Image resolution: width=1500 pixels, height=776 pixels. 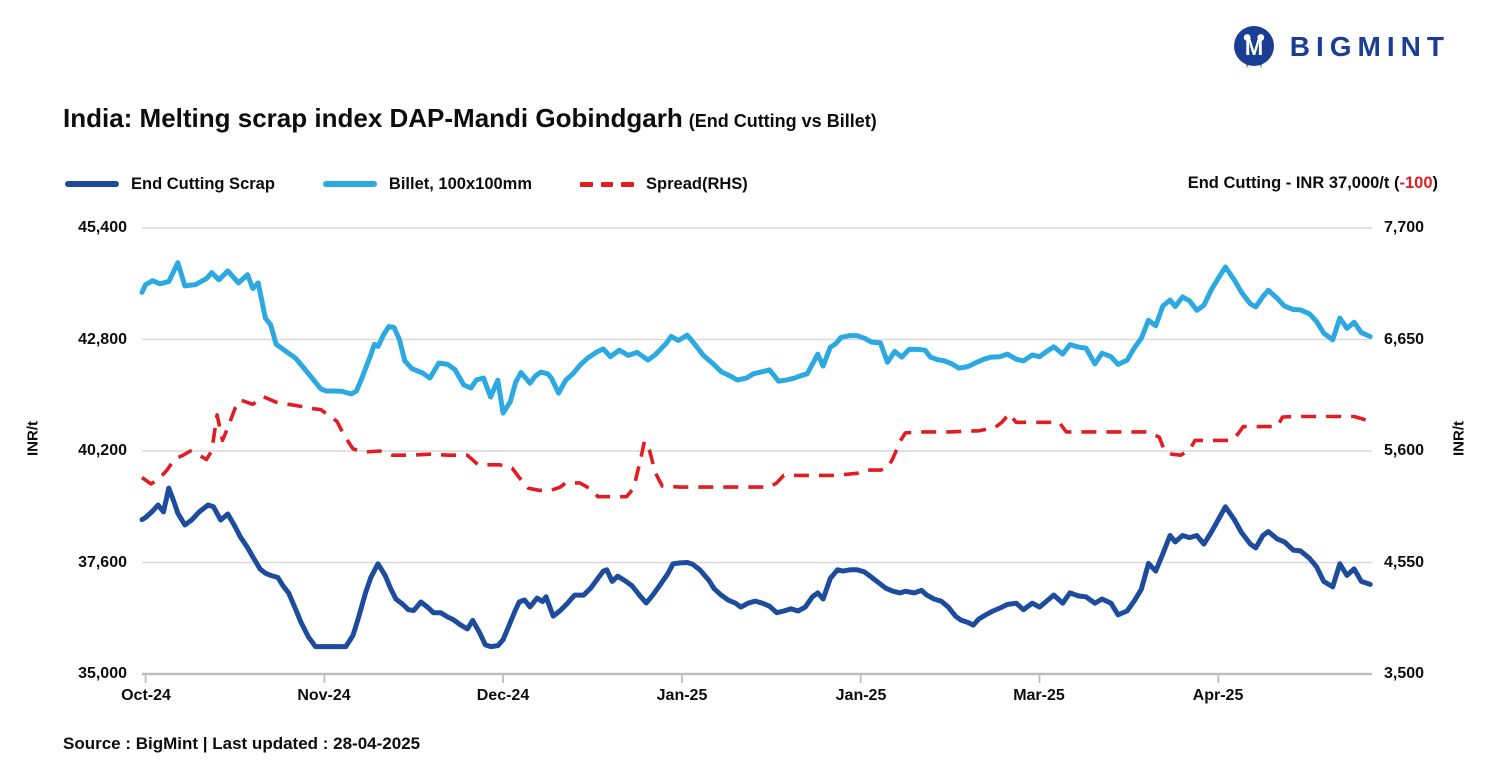 What do you see at coordinates (1218, 695) in the screenshot?
I see `x-axis-tick-label: Apr-25` at bounding box center [1218, 695].